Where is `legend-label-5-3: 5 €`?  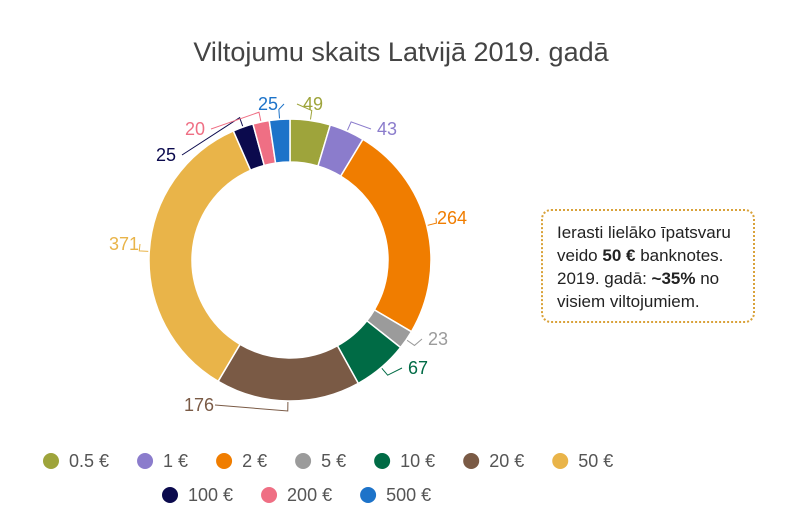 legend-label-5-3: 5 € is located at coordinates (333, 461).